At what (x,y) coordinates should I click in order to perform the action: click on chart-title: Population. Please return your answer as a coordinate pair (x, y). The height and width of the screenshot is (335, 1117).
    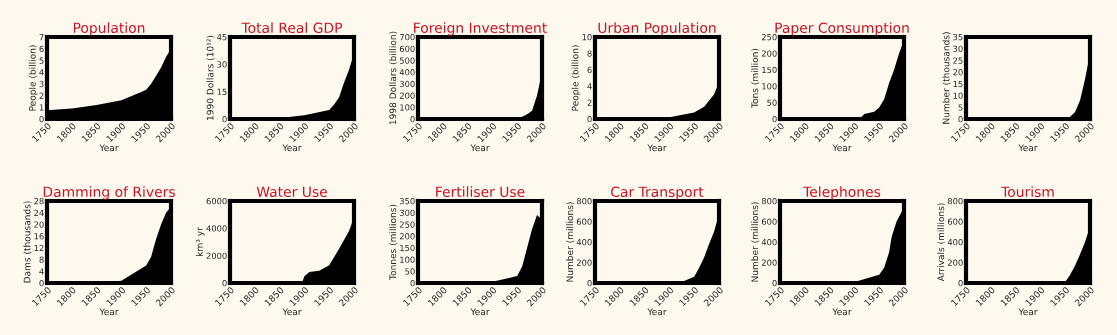
    Looking at the image, I should click on (109, 29).